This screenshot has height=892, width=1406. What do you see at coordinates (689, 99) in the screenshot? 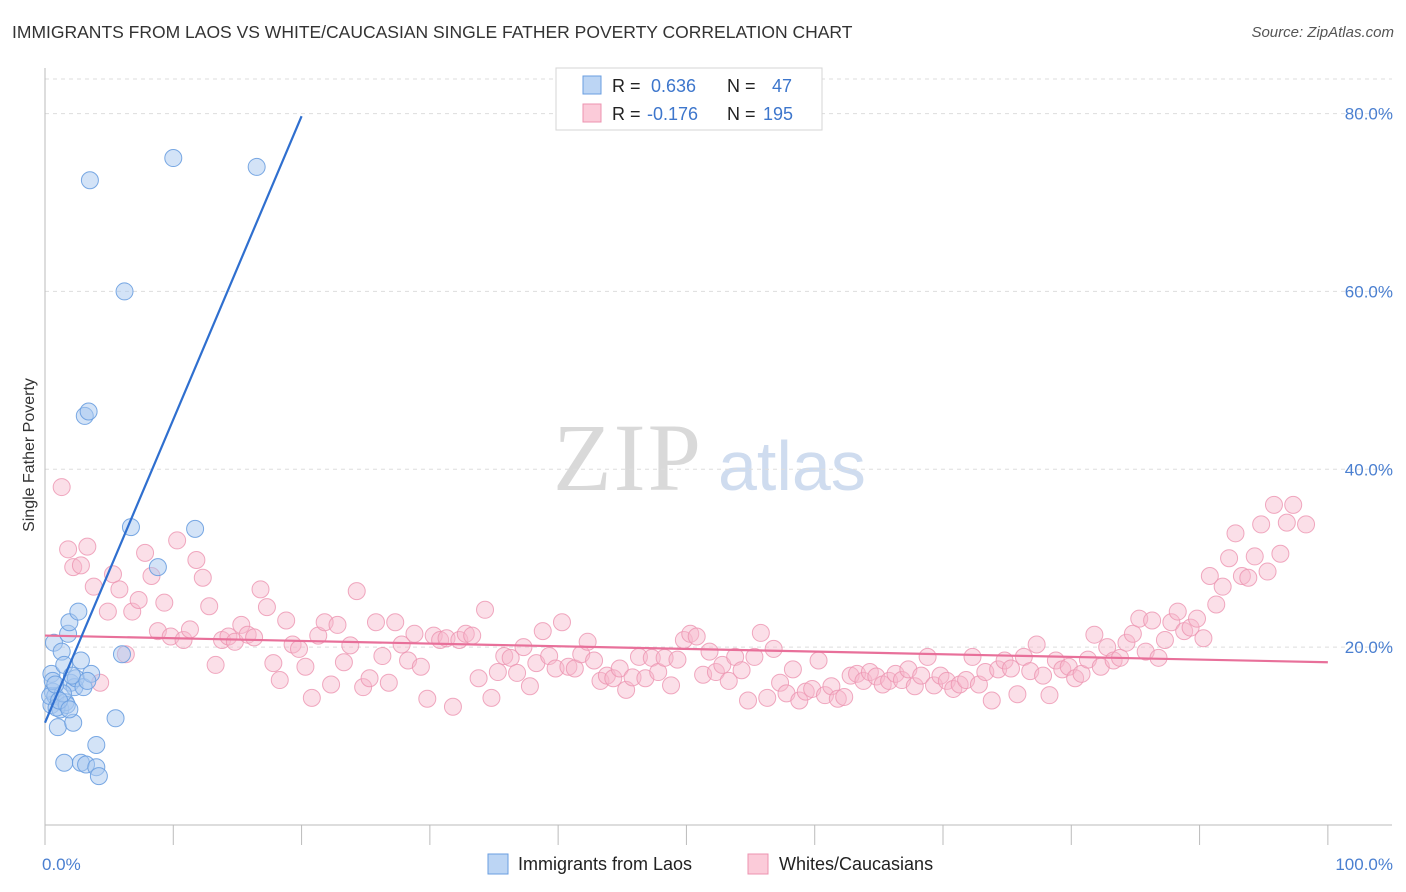
I see `correlation-legend: R = 0.636 N = 47 R = -0.176 N = 195` at bounding box center [689, 99].